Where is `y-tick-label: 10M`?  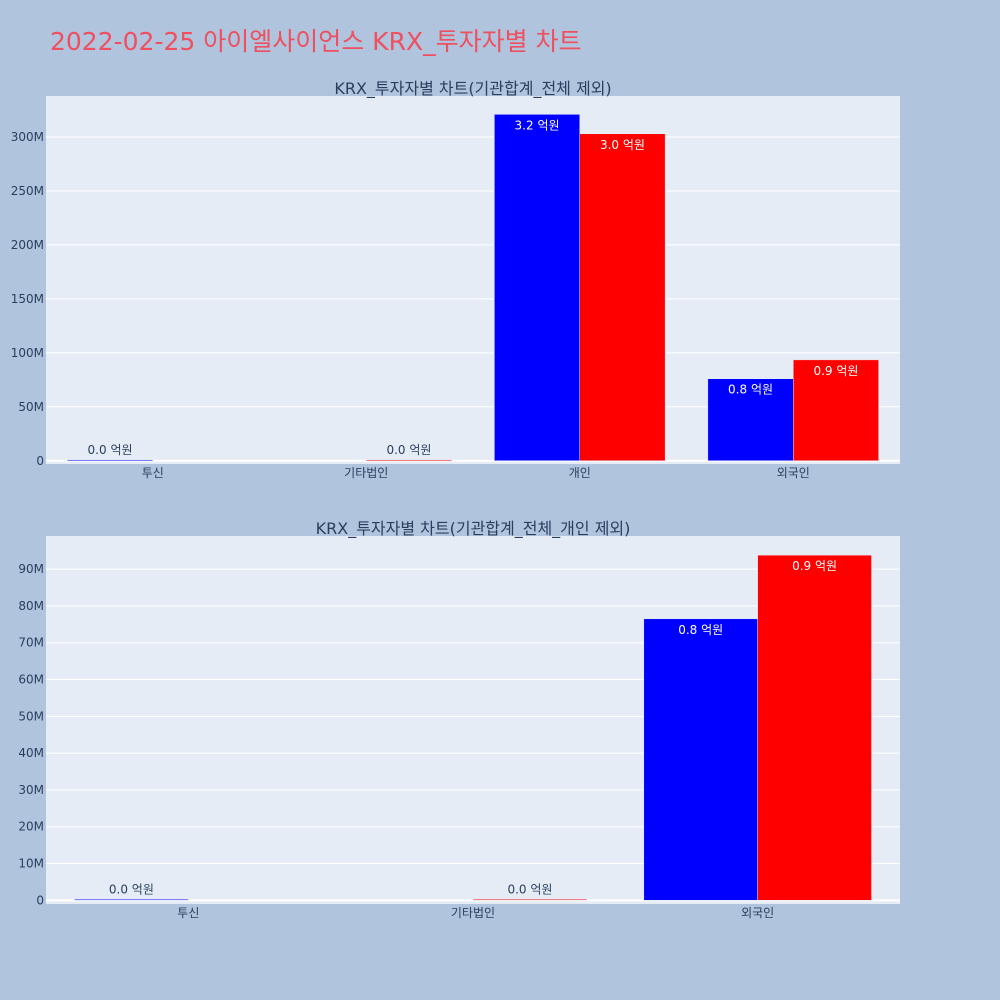 y-tick-label: 10M is located at coordinates (31, 864).